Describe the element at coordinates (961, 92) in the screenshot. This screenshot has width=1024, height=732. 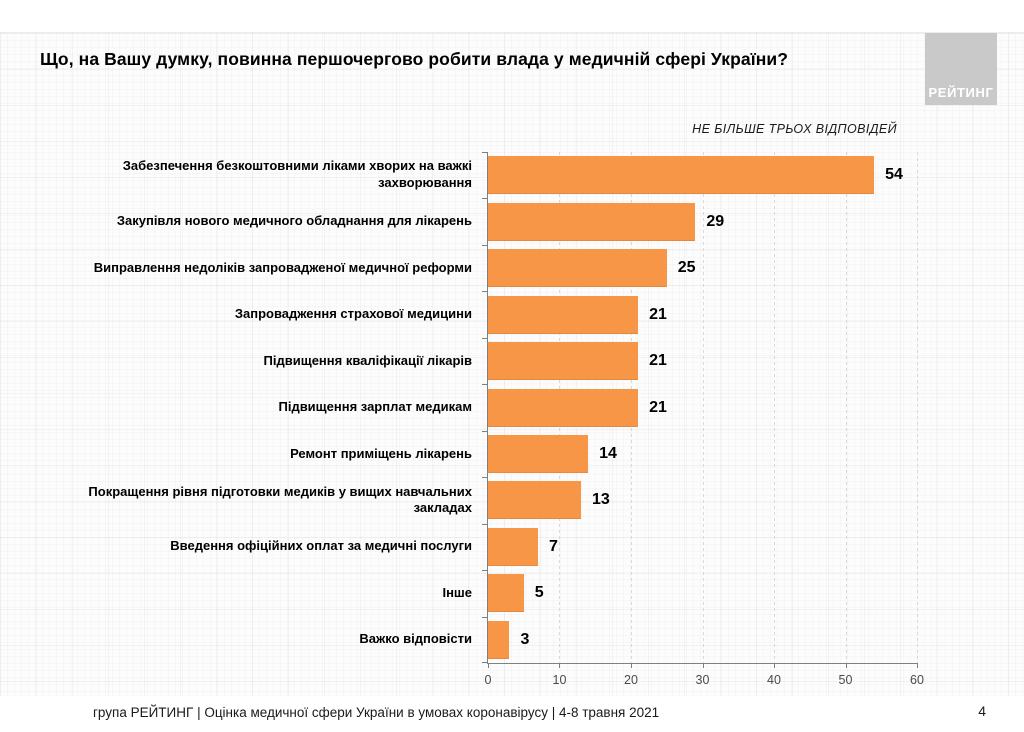
I see `rating-logo-text: РЕЙТИНГ` at that location.